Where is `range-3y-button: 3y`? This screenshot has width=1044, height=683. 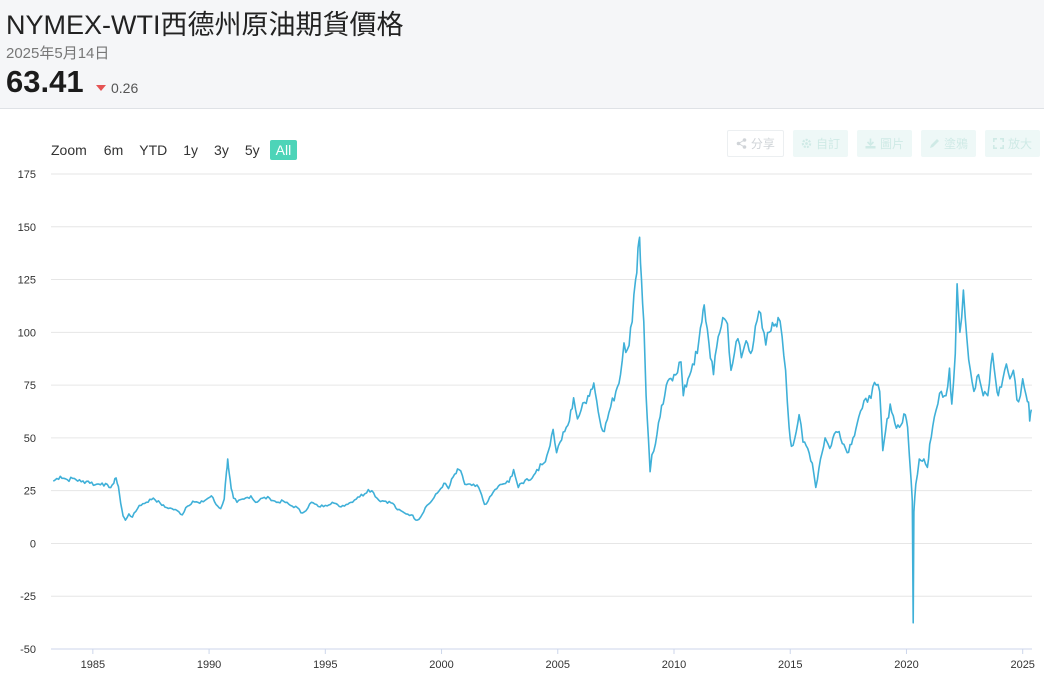
range-3y-button: 3y is located at coordinates (221, 150).